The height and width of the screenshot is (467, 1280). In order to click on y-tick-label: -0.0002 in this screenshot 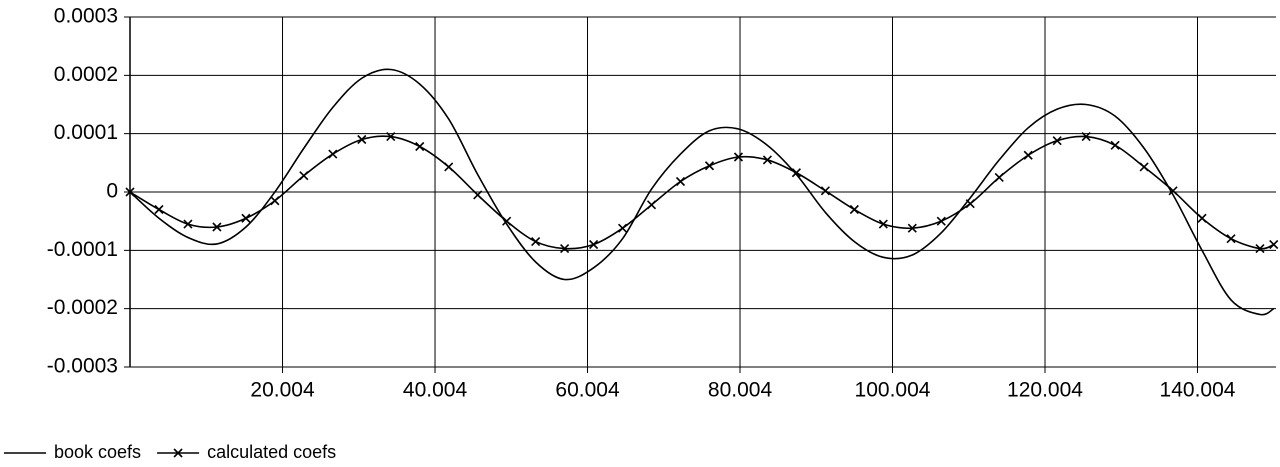, I will do `click(82, 307)`.